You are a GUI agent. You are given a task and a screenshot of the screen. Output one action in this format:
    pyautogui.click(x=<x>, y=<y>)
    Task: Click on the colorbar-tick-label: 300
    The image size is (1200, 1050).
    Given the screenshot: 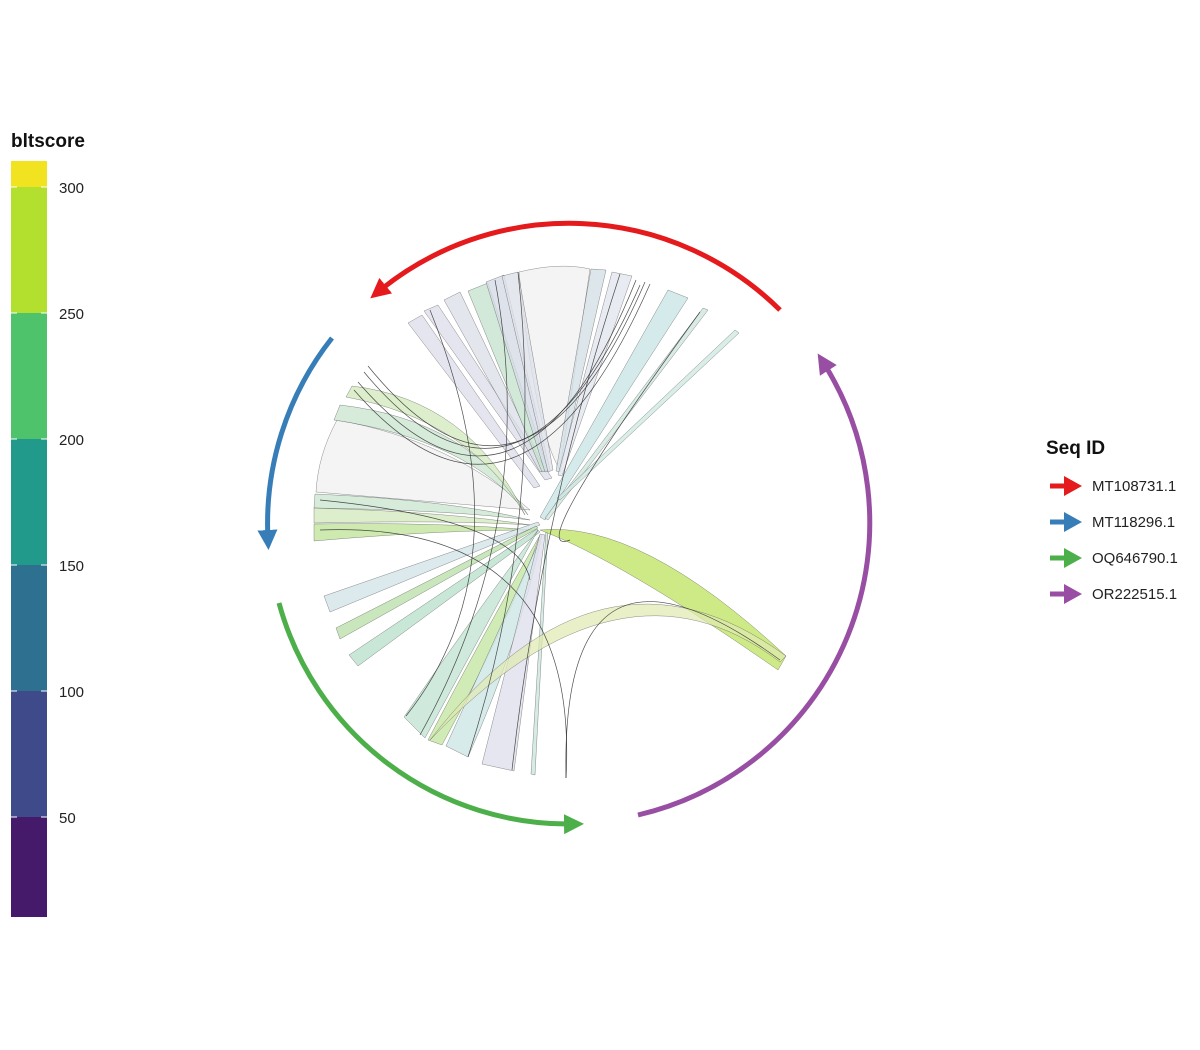 What is the action you would take?
    pyautogui.click(x=71, y=188)
    